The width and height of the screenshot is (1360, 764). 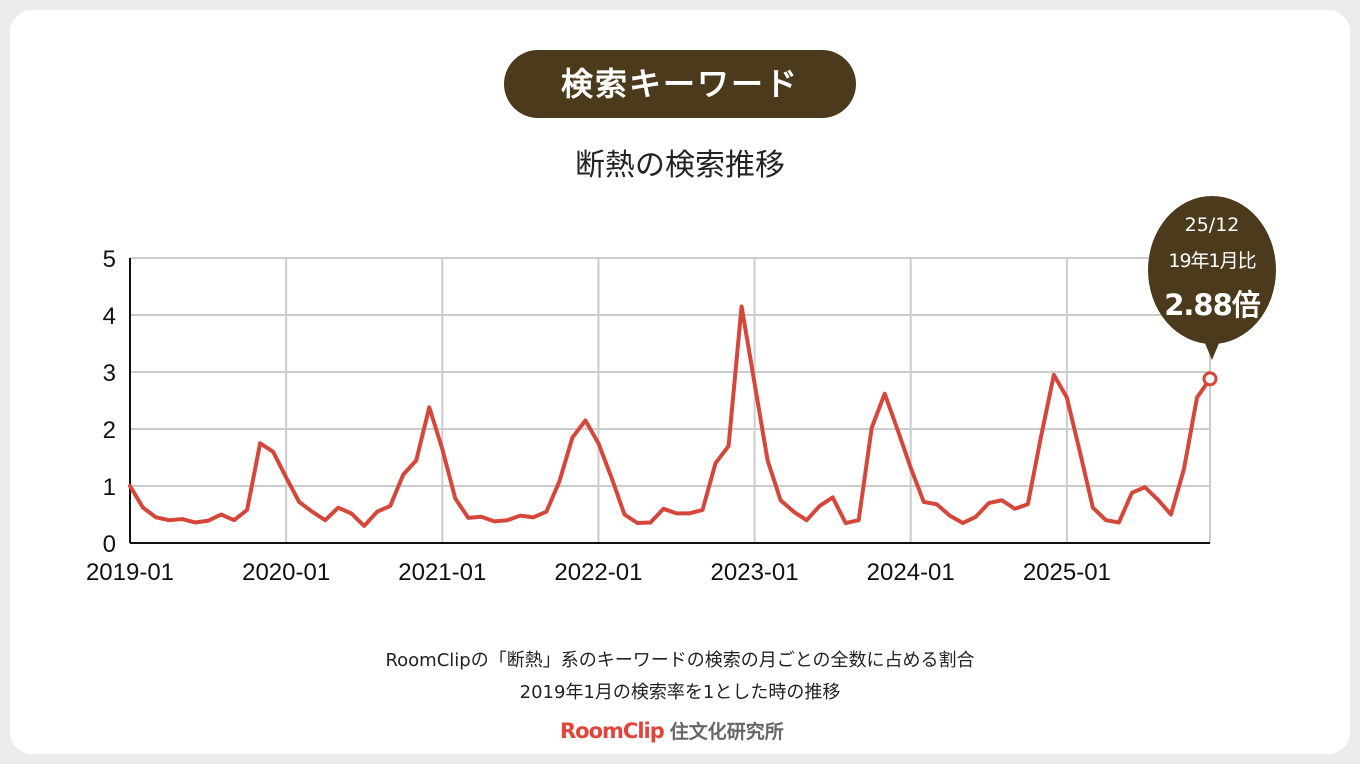 What do you see at coordinates (109, 259) in the screenshot?
I see `y-tick-label: 5` at bounding box center [109, 259].